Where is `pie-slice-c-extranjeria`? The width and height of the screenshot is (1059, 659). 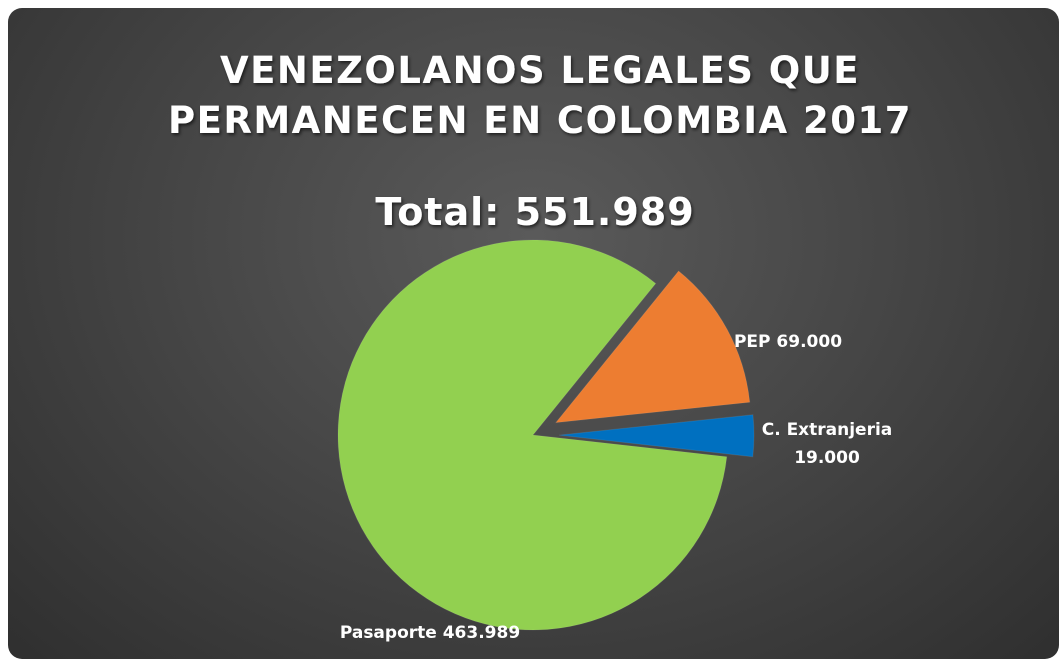 pie-slice-c-extranjeria is located at coordinates (656, 436).